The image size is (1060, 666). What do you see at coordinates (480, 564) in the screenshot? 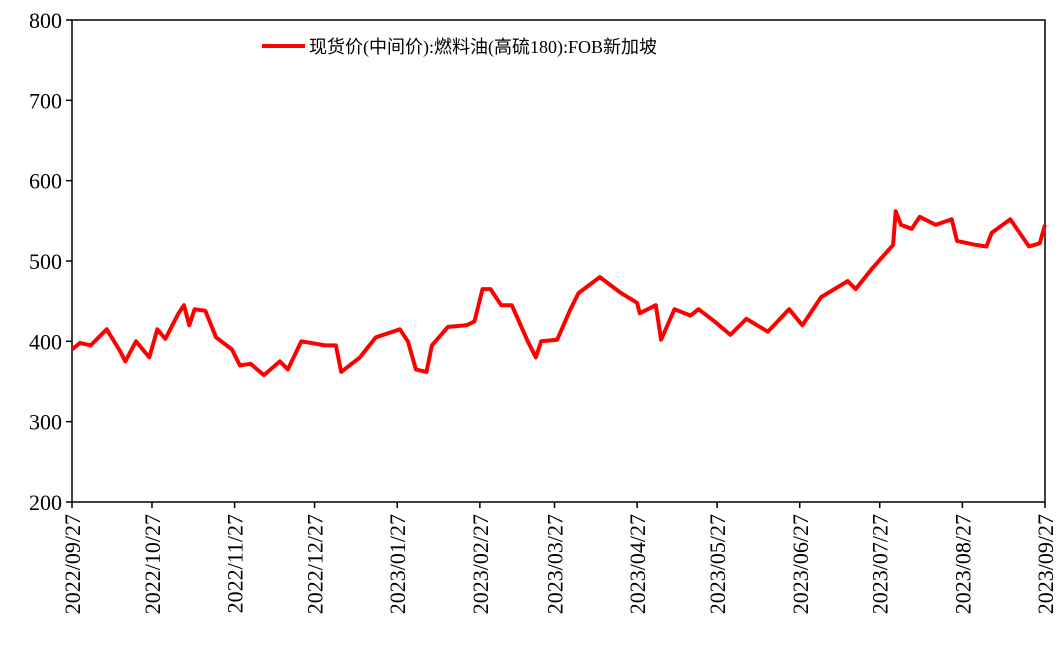
I see `x-tick-label: 2023/02/27` at bounding box center [480, 564].